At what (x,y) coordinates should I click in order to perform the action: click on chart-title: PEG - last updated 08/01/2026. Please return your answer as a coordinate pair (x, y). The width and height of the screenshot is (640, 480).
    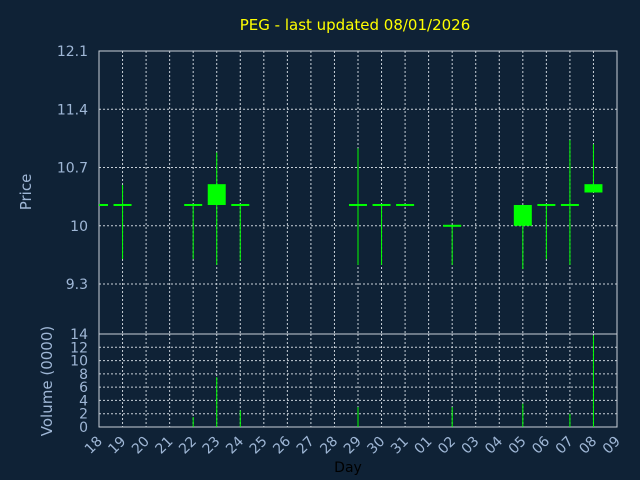
    Looking at the image, I should click on (355, 25).